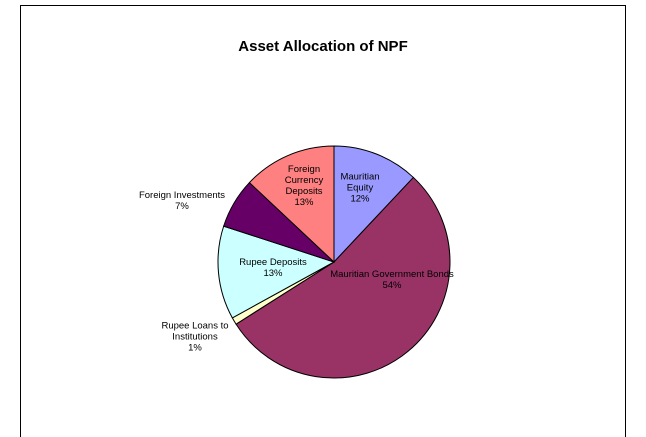 This screenshot has width=646, height=437. What do you see at coordinates (392, 285) in the screenshot?
I see `label-value: 54%` at bounding box center [392, 285].